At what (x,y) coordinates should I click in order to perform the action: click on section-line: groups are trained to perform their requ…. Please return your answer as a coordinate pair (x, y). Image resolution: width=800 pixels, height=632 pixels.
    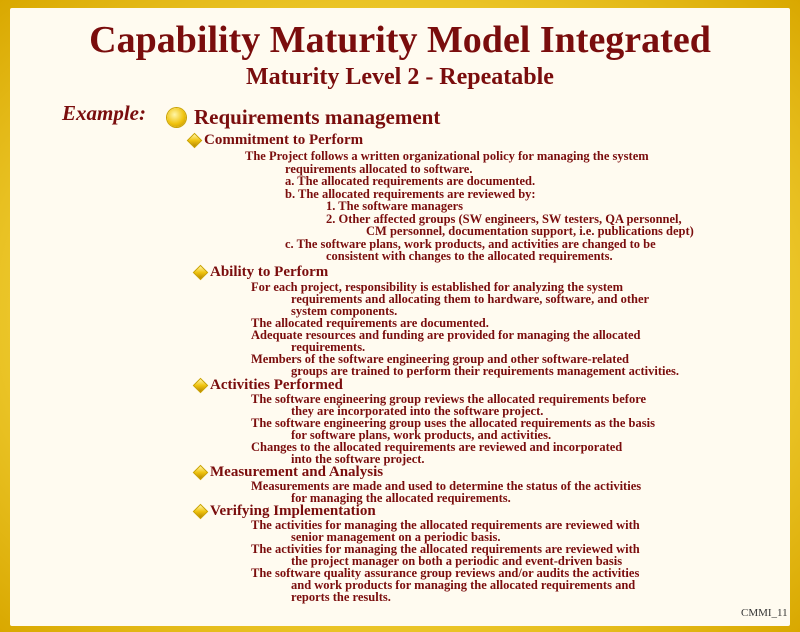
    Looking at the image, I should click on (485, 371).